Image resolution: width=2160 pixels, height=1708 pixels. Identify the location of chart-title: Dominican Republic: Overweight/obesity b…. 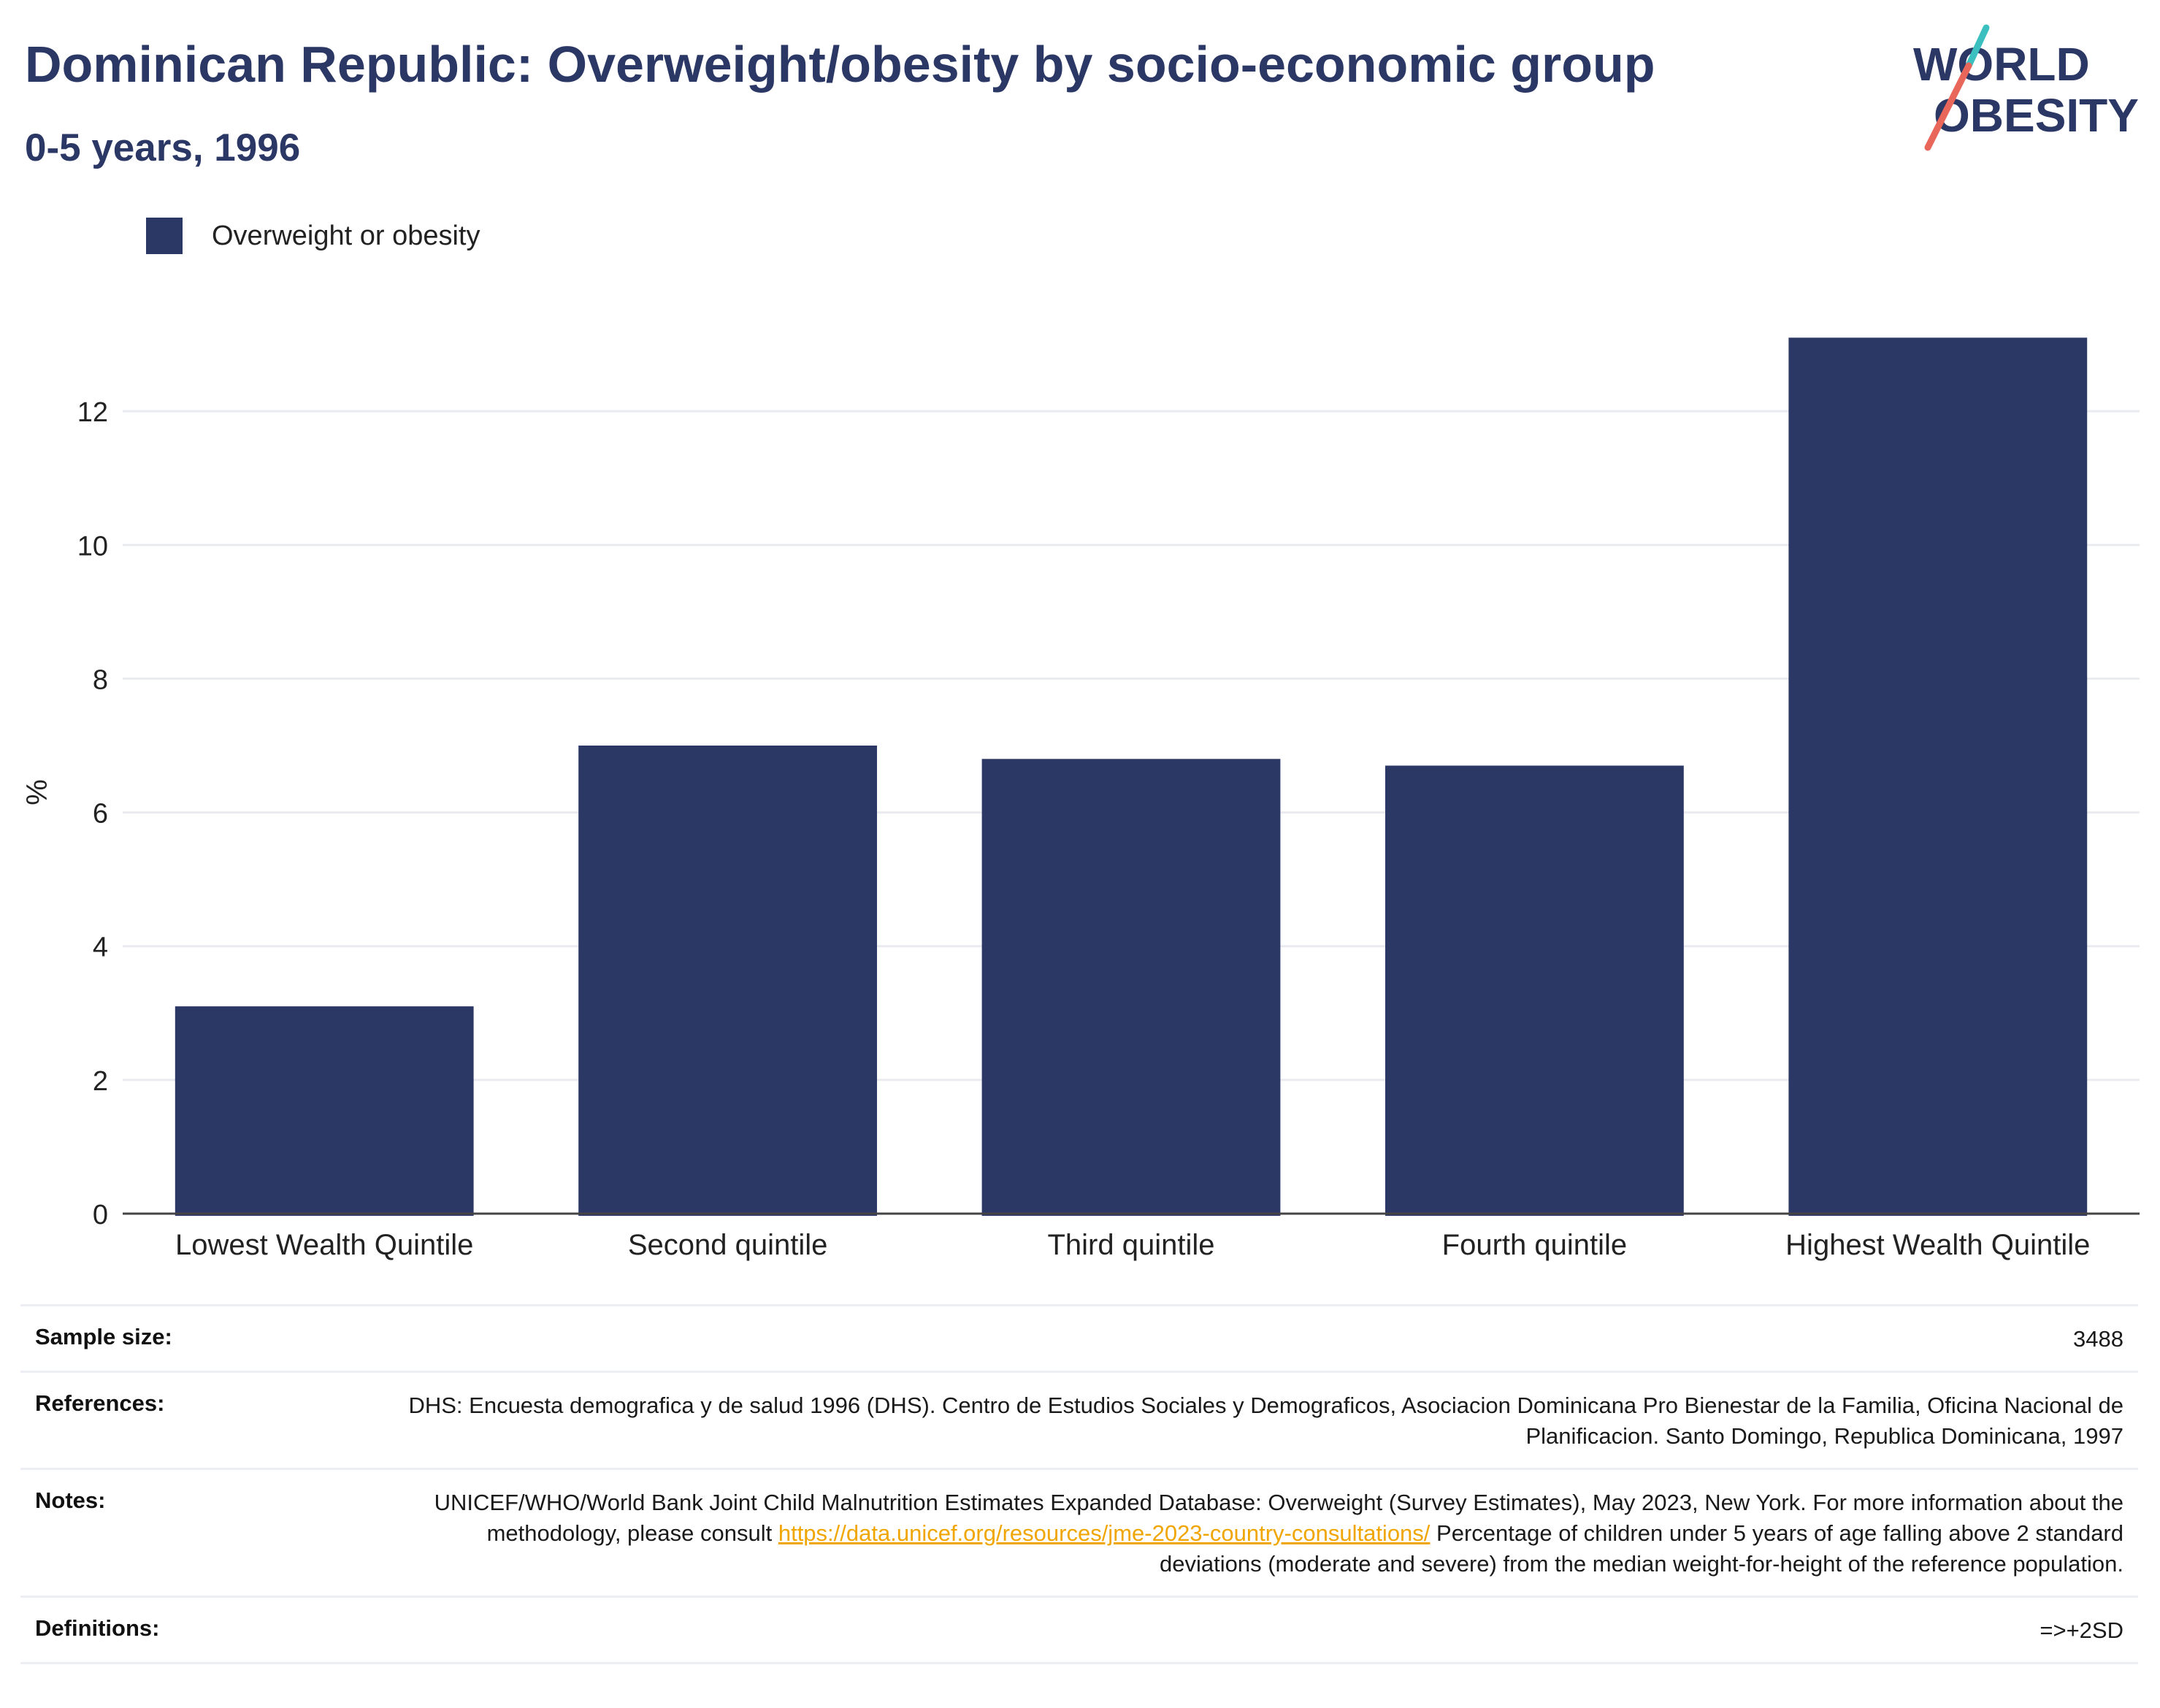
(840, 64).